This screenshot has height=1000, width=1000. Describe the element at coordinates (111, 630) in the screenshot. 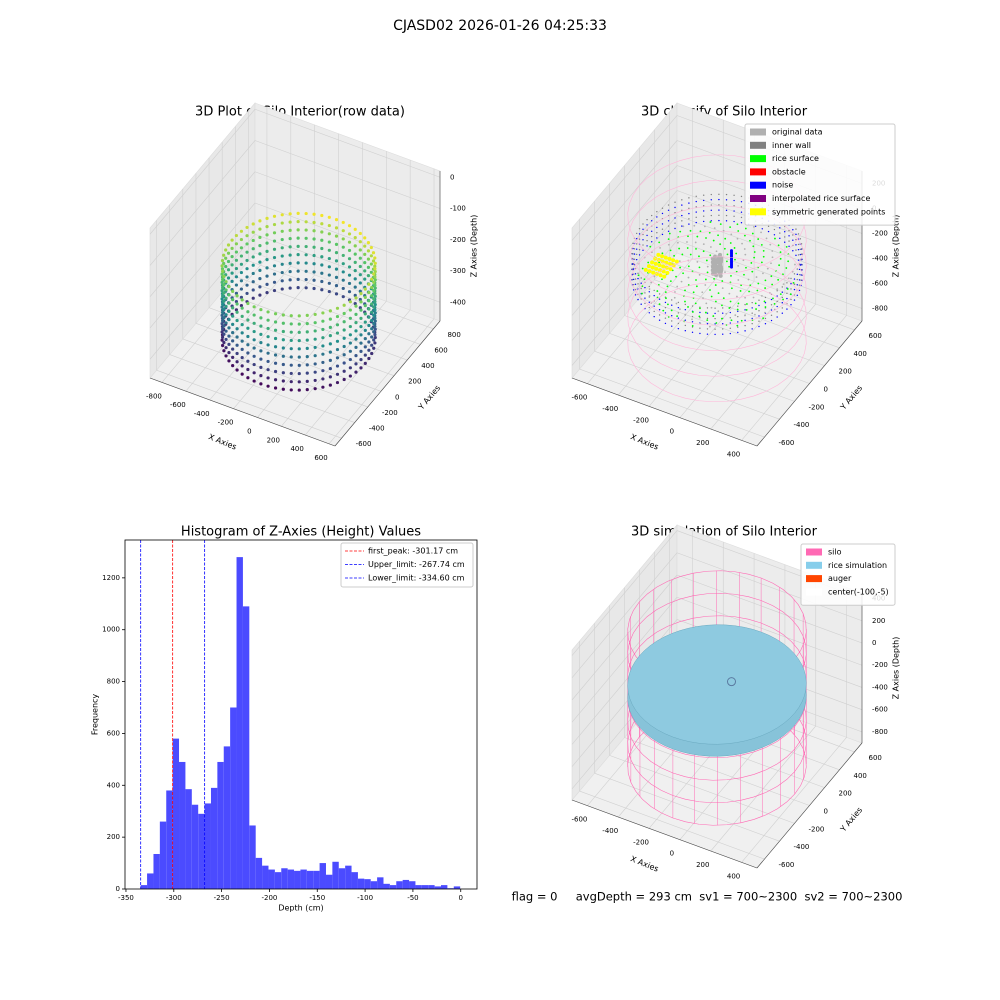

I see `y-tick-label: 1000` at that location.